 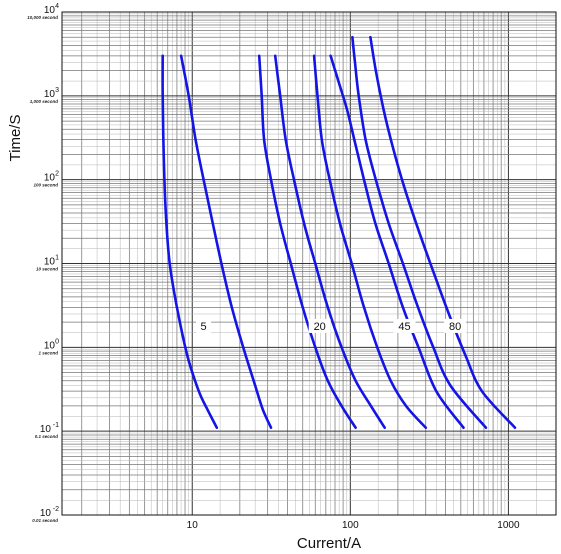 I want to click on y-tick-label: 10 -2 0.01 second, so click(x=45, y=514).